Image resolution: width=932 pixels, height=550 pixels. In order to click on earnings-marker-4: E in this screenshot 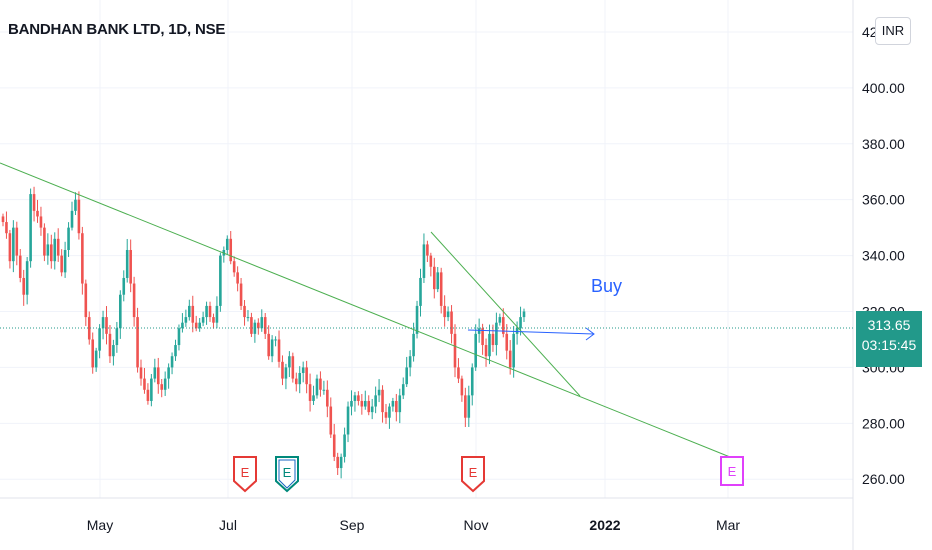, I will do `click(732, 471)`.